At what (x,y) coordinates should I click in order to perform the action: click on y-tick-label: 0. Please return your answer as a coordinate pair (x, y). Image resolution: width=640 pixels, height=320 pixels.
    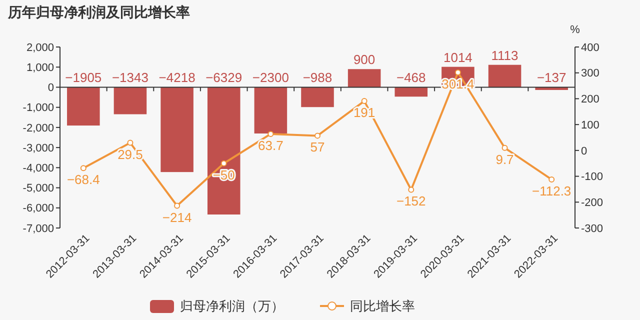
    Looking at the image, I should click on (51, 88).